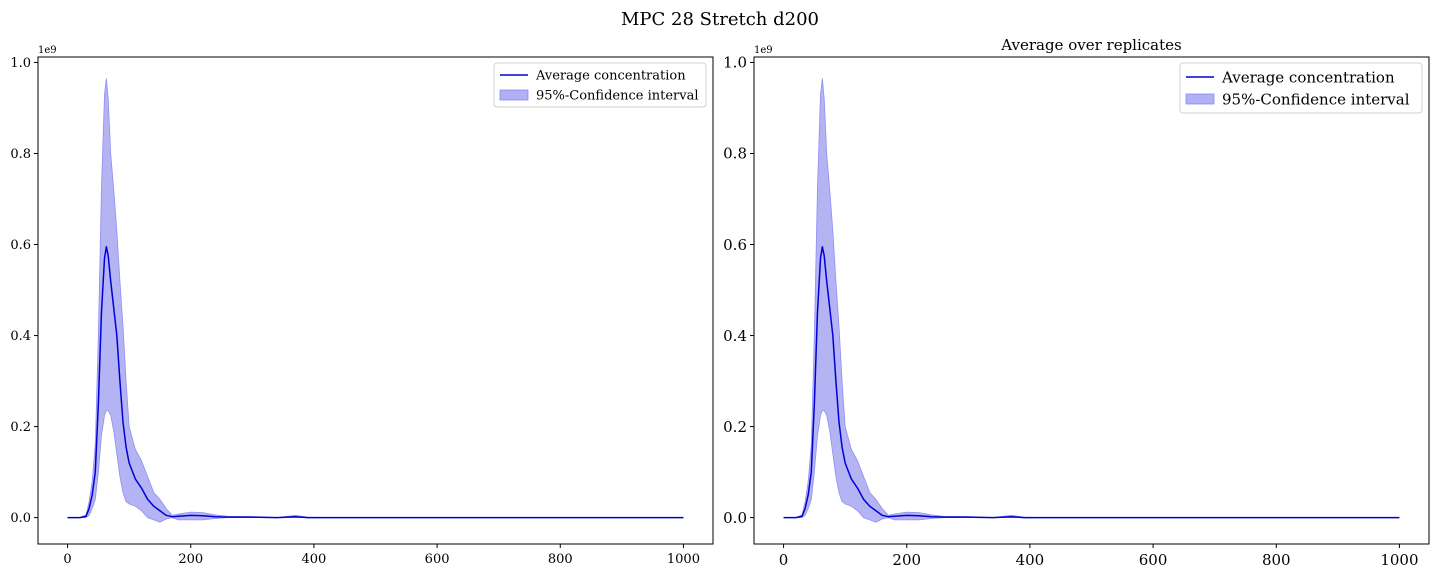  Describe the element at coordinates (1090, 45) in the screenshot. I see `subplot-title: Average over replicates` at that location.